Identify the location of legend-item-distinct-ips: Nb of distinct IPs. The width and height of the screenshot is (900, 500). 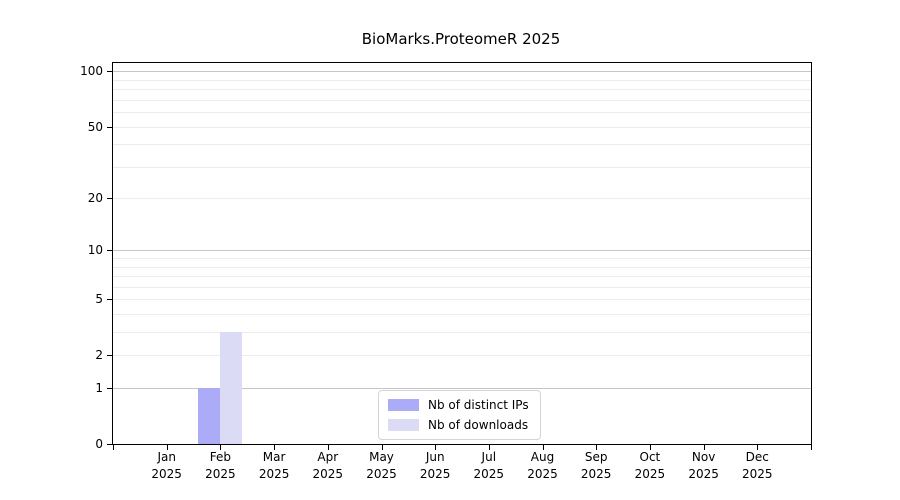
(458, 405).